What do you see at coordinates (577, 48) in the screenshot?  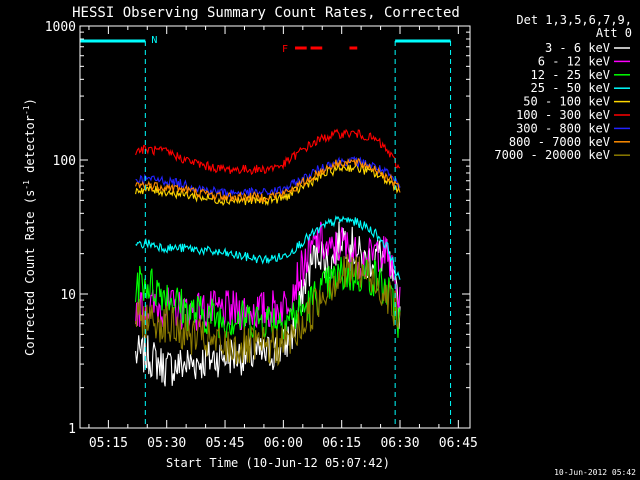 I see `legend-label-0: 3 - 6 keV` at bounding box center [577, 48].